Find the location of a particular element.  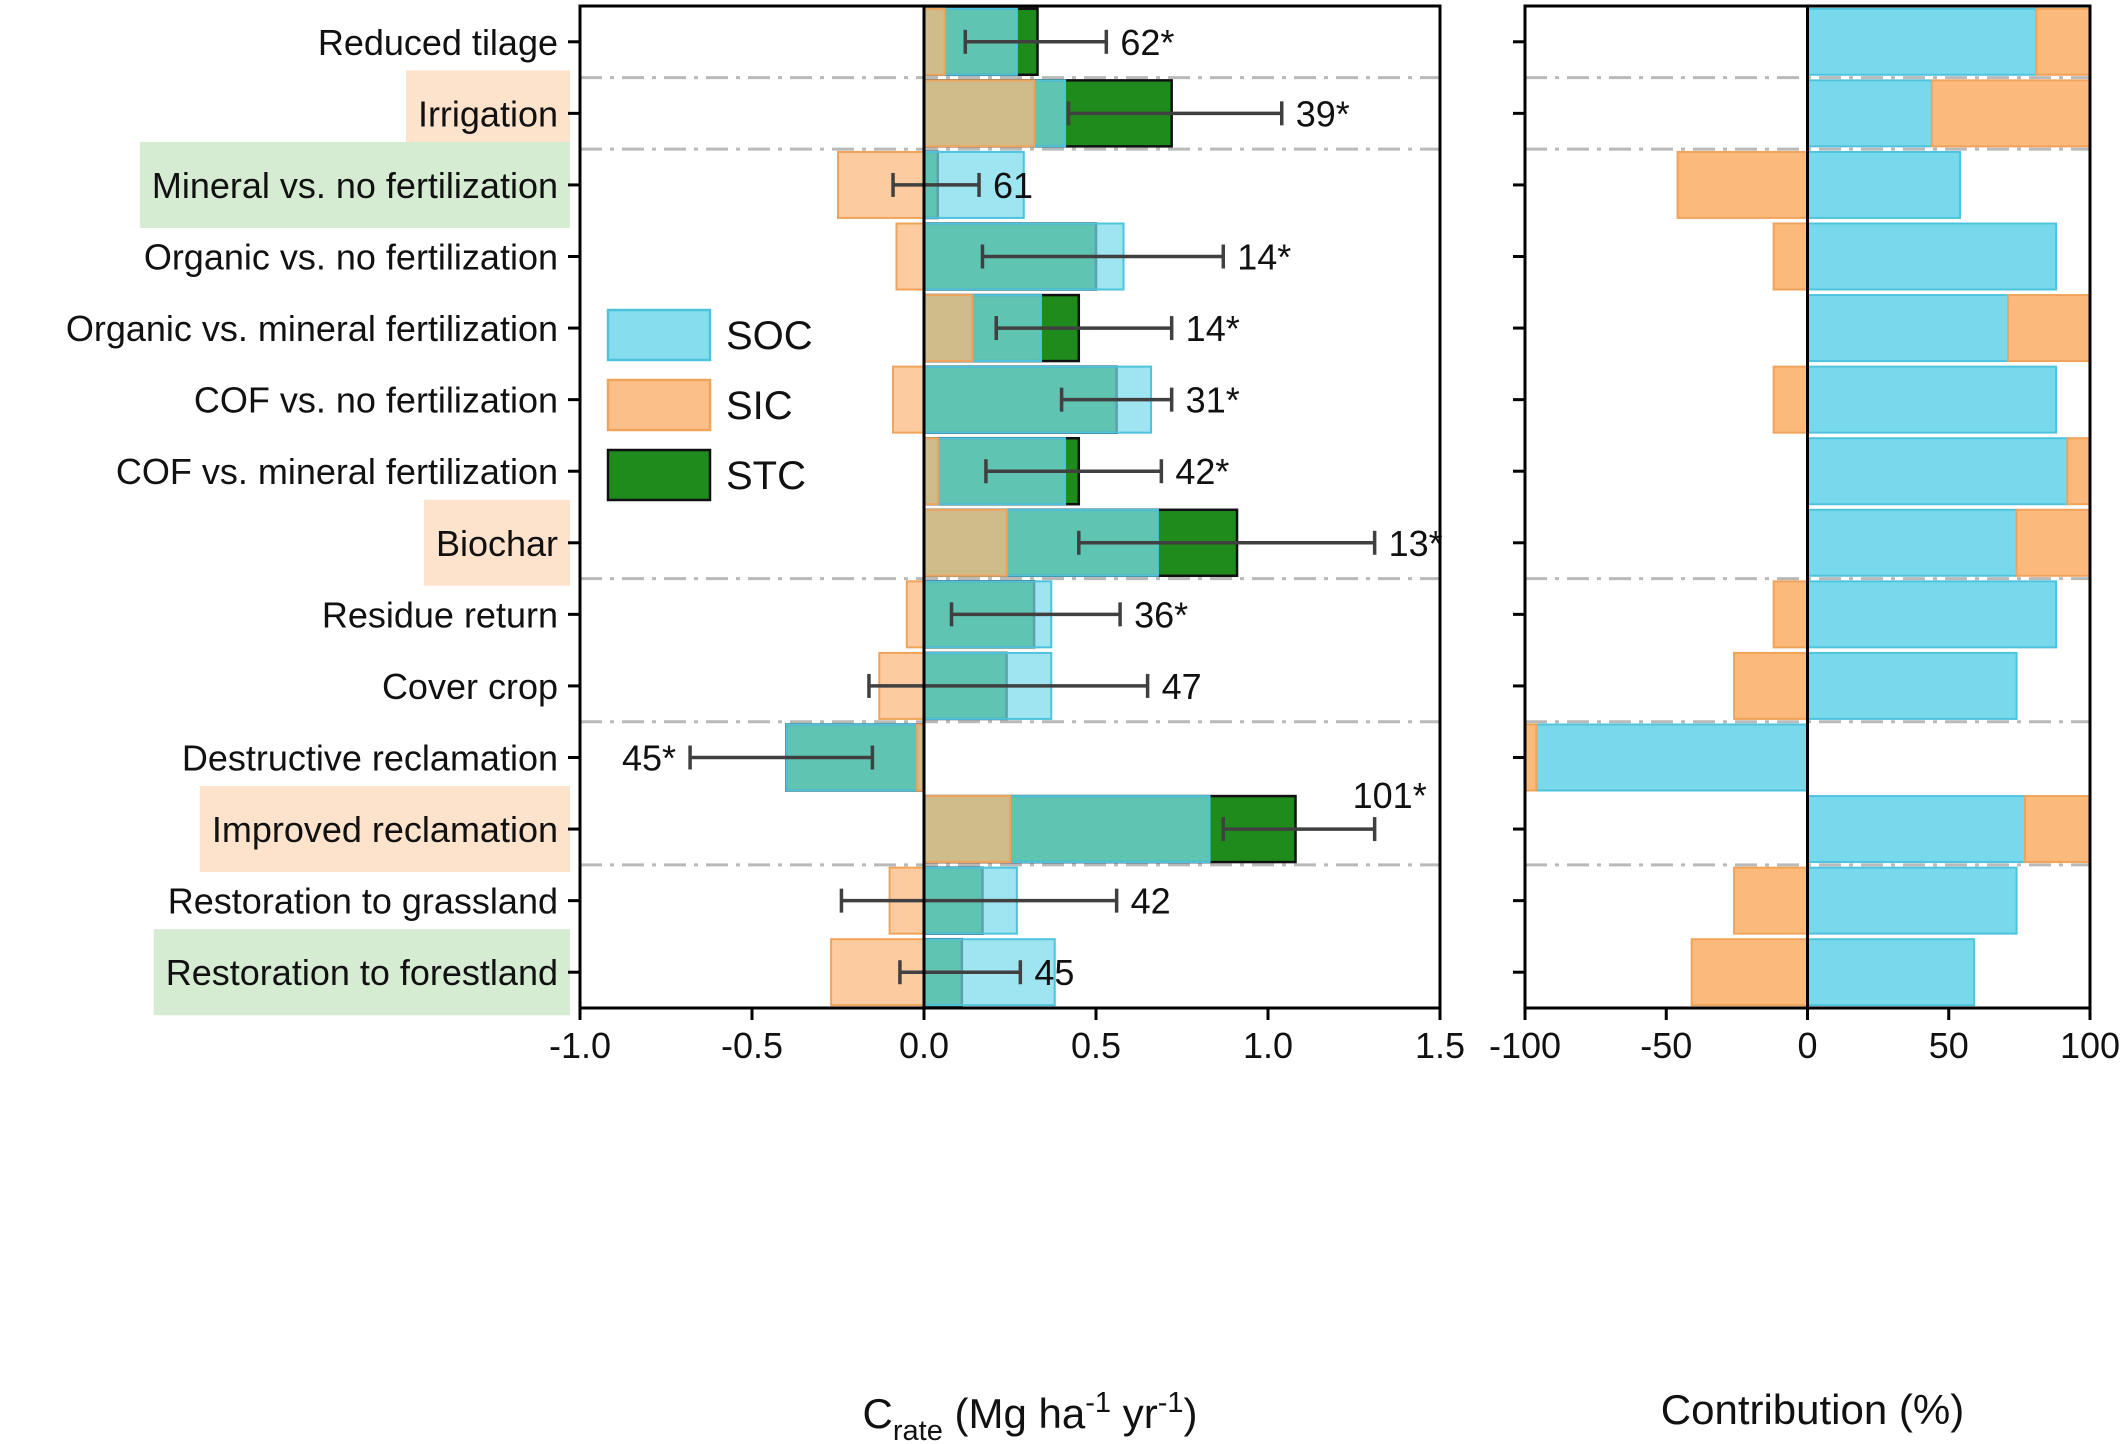

legend: SOC SIC STC is located at coordinates (709, 405).